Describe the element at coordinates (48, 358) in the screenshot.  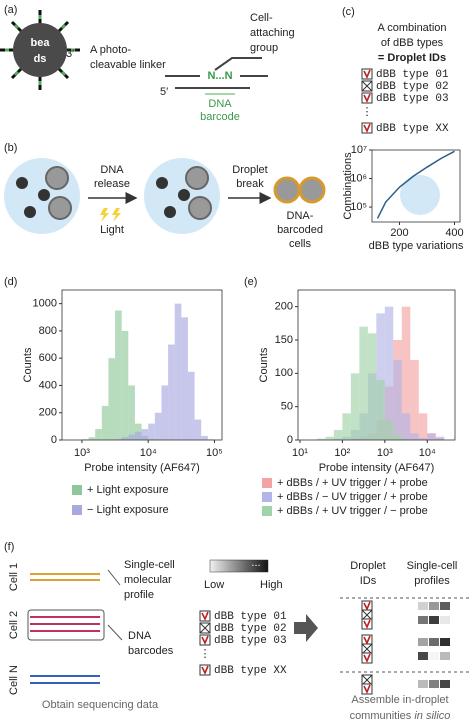
I see `y-tick-label: 600` at that location.